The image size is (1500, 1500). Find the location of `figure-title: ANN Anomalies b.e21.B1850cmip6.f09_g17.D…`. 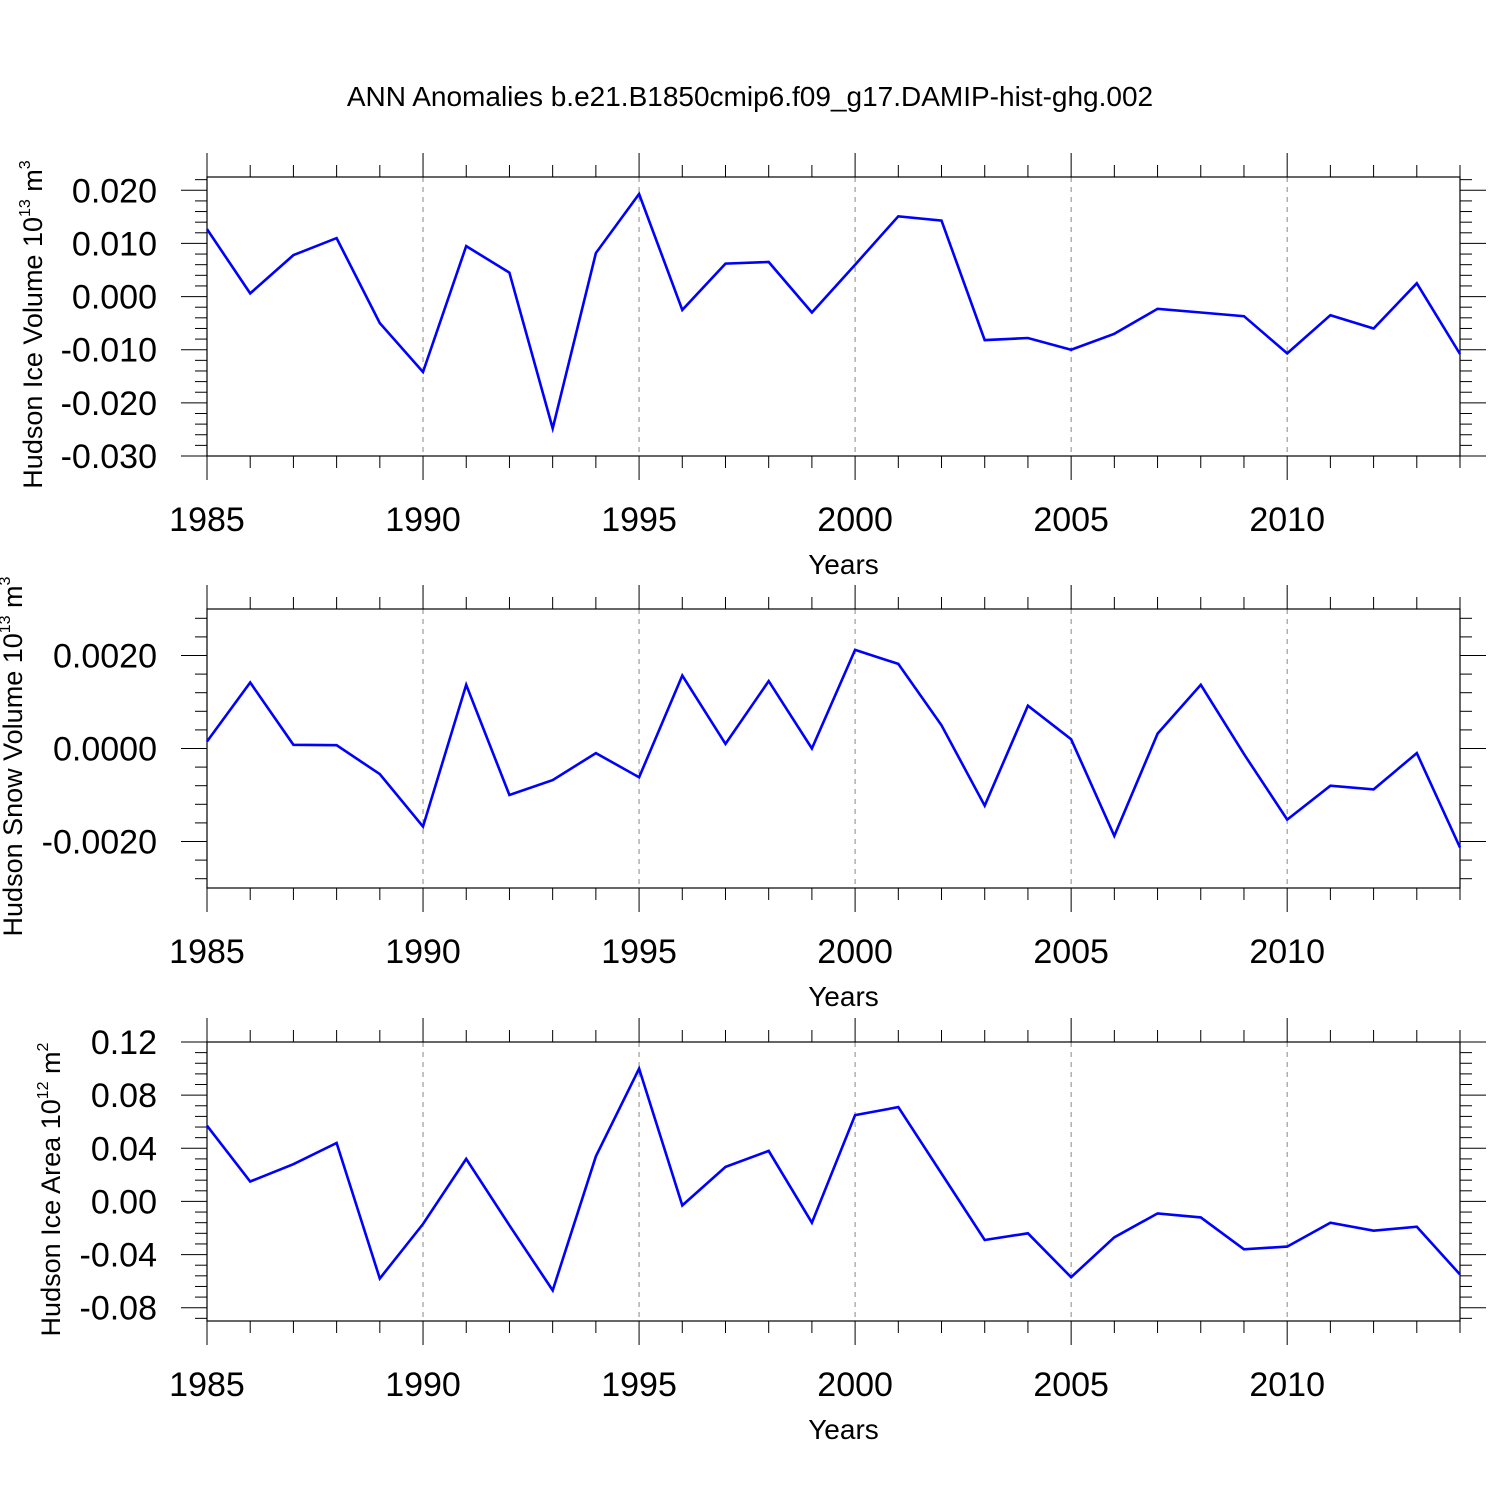

figure-title: ANN Anomalies b.e21.B1850cmip6.f09_g17.D… is located at coordinates (750, 96).